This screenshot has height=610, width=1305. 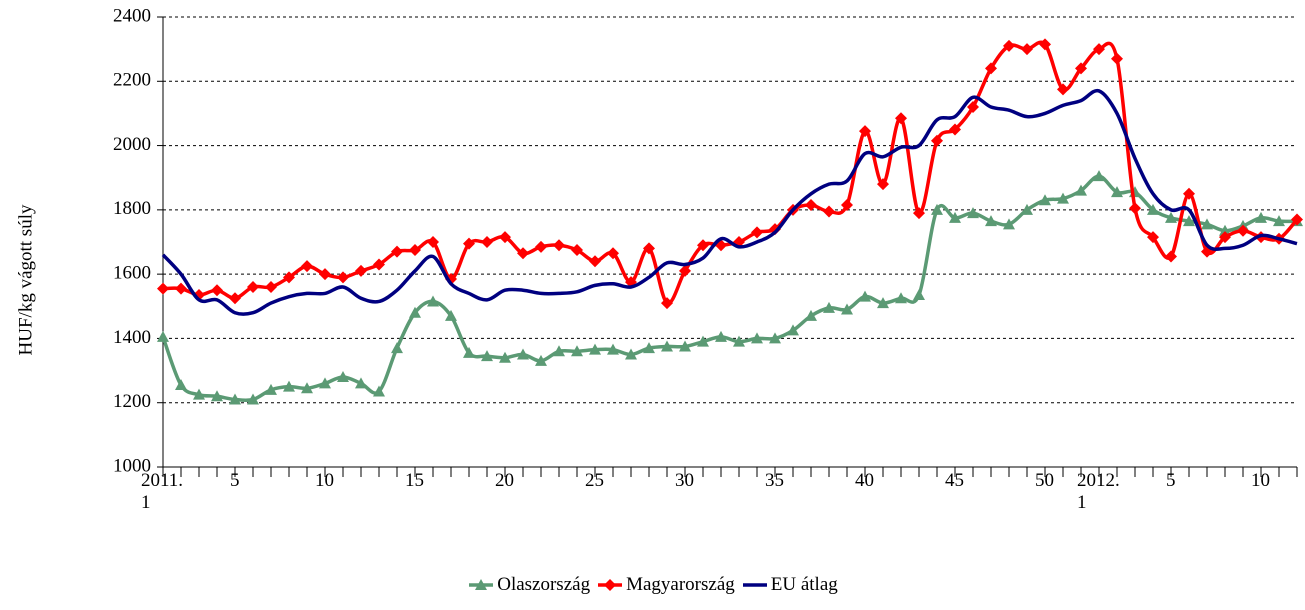 I want to click on x-tick-label: 35, so click(x=774, y=480).